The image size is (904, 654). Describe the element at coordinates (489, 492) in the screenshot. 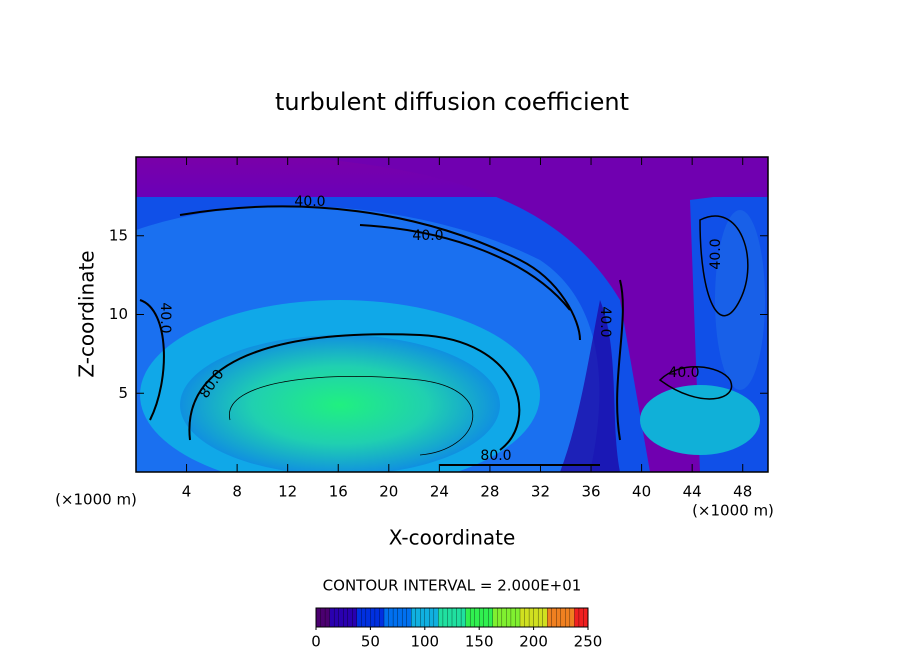

I see `x-tick-label: 28` at that location.